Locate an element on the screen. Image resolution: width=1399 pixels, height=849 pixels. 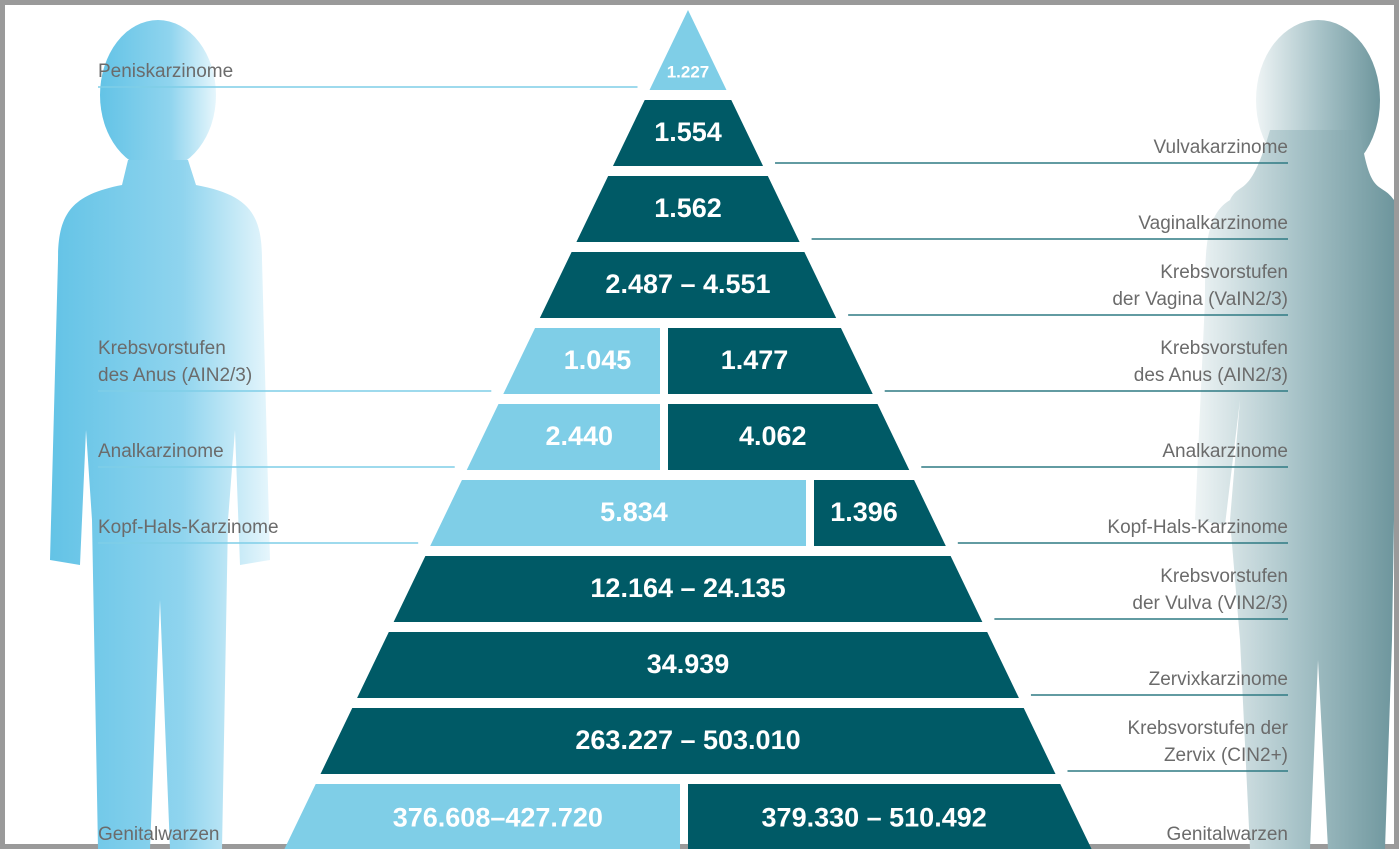
female-silhouette is located at coordinates (1294, 434).